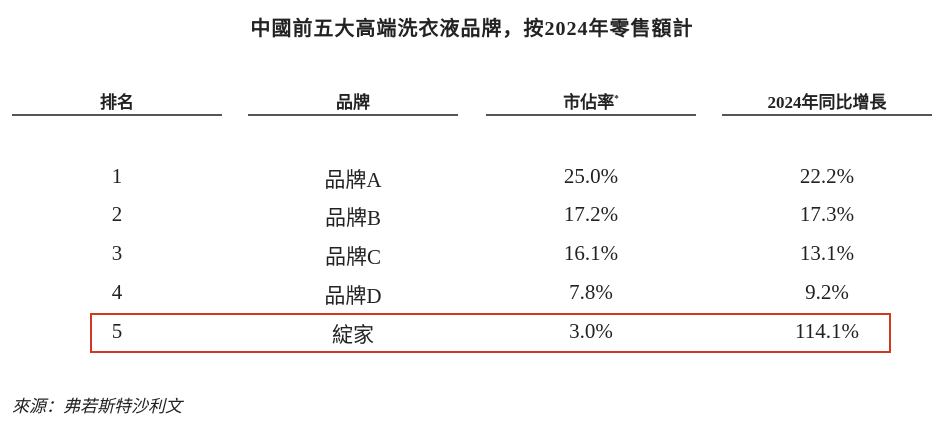  What do you see at coordinates (827, 214) in the screenshot?
I see `cell-growth: 17.3%` at bounding box center [827, 214].